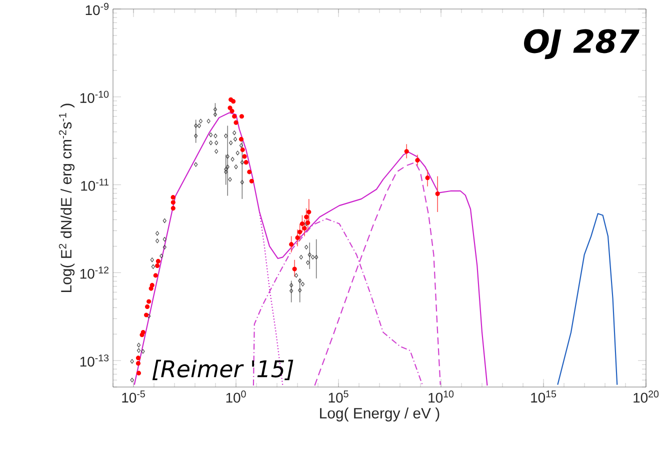 The image size is (670, 455). Describe the element at coordinates (543, 396) in the screenshot. I see `x-tick-label: 10$^{15}$` at that location.